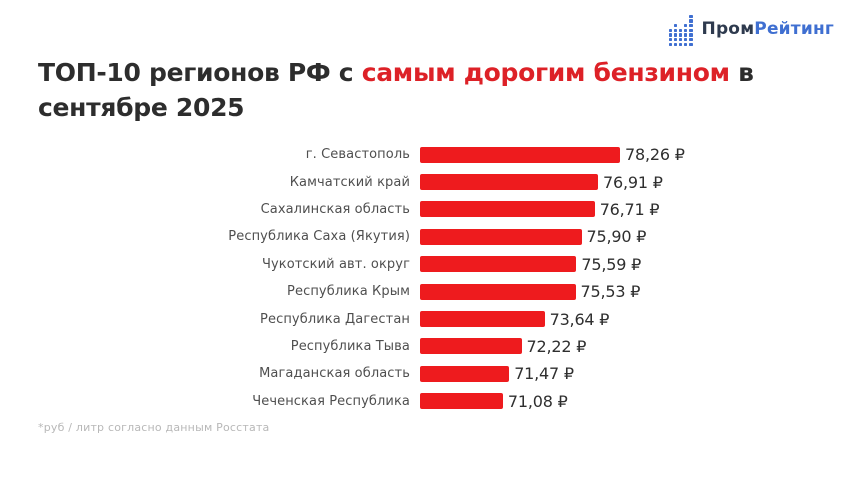 The height and width of the screenshot is (477, 850). I want to click on value-label: 71,08 ₽, so click(537, 401).